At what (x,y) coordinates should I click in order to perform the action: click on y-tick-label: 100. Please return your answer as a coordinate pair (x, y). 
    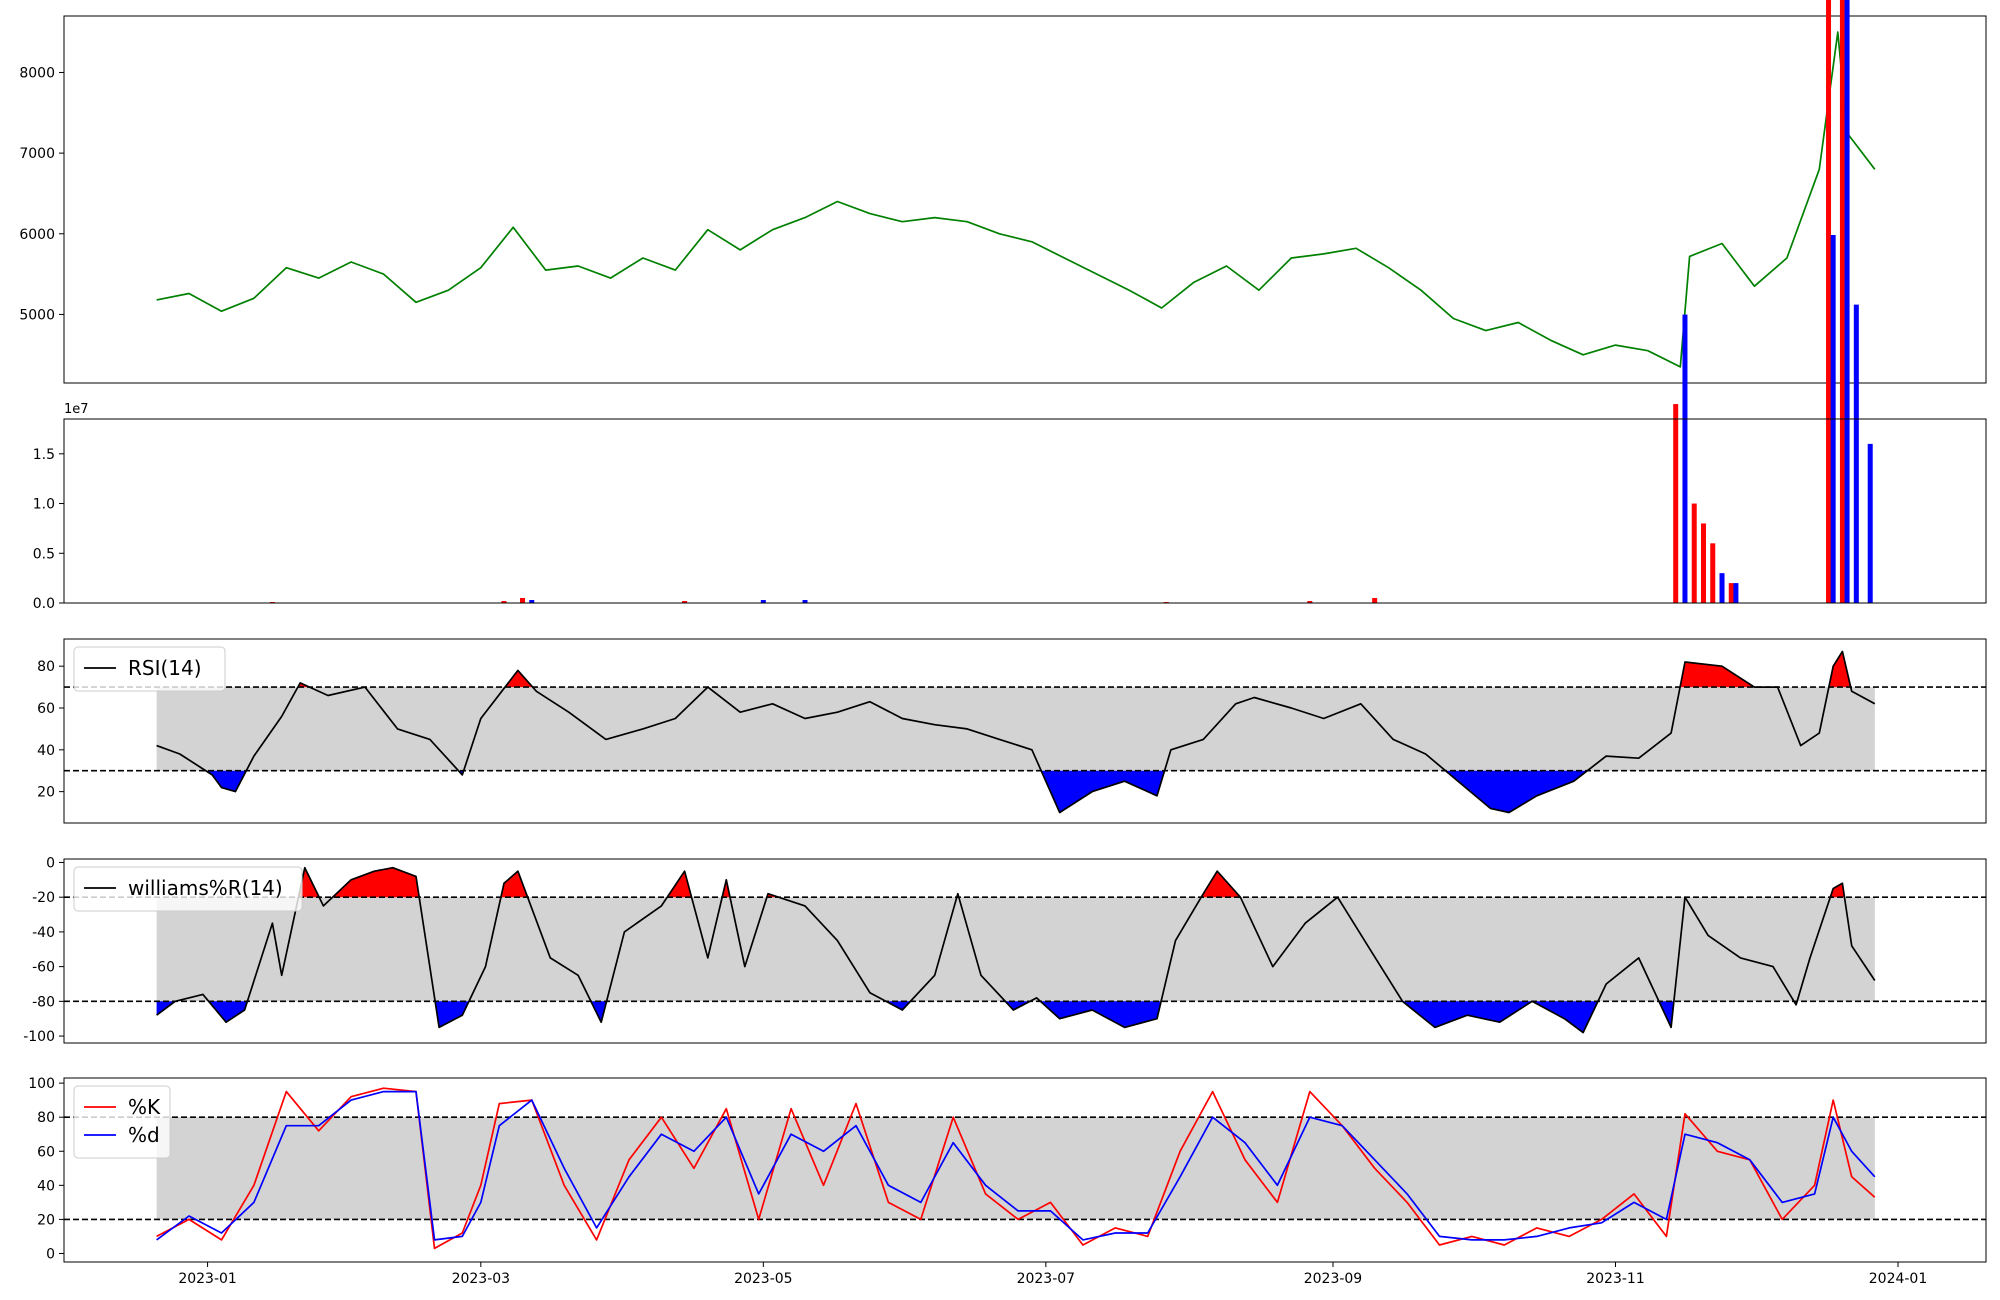
    Looking at the image, I should click on (41, 1084).